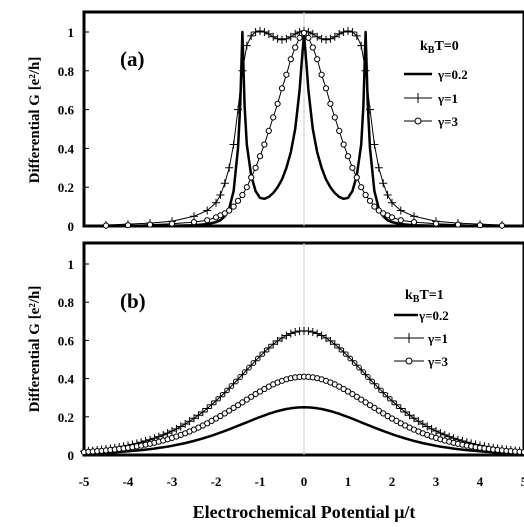 This screenshot has height=527, width=524. I want to click on panel-a-legend: γ=0.2 γ=1 γ=3, so click(436, 98).